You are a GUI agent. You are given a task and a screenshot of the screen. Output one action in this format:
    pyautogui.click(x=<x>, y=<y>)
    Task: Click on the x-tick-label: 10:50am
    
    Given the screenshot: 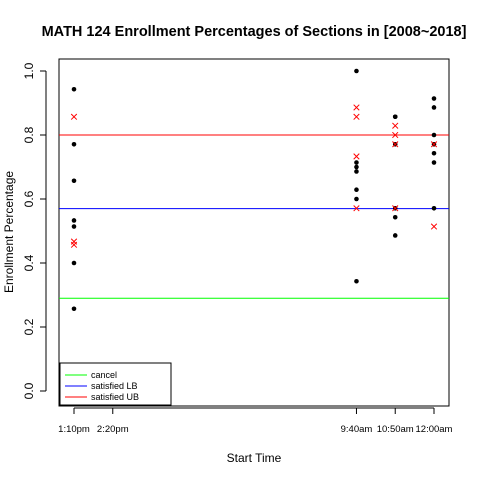 What is the action you would take?
    pyautogui.click(x=395, y=429)
    